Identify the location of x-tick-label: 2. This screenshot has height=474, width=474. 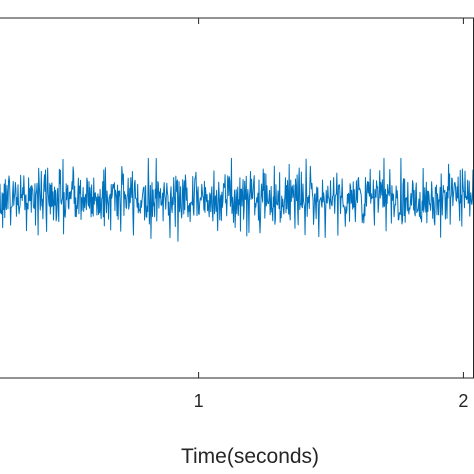
(463, 401).